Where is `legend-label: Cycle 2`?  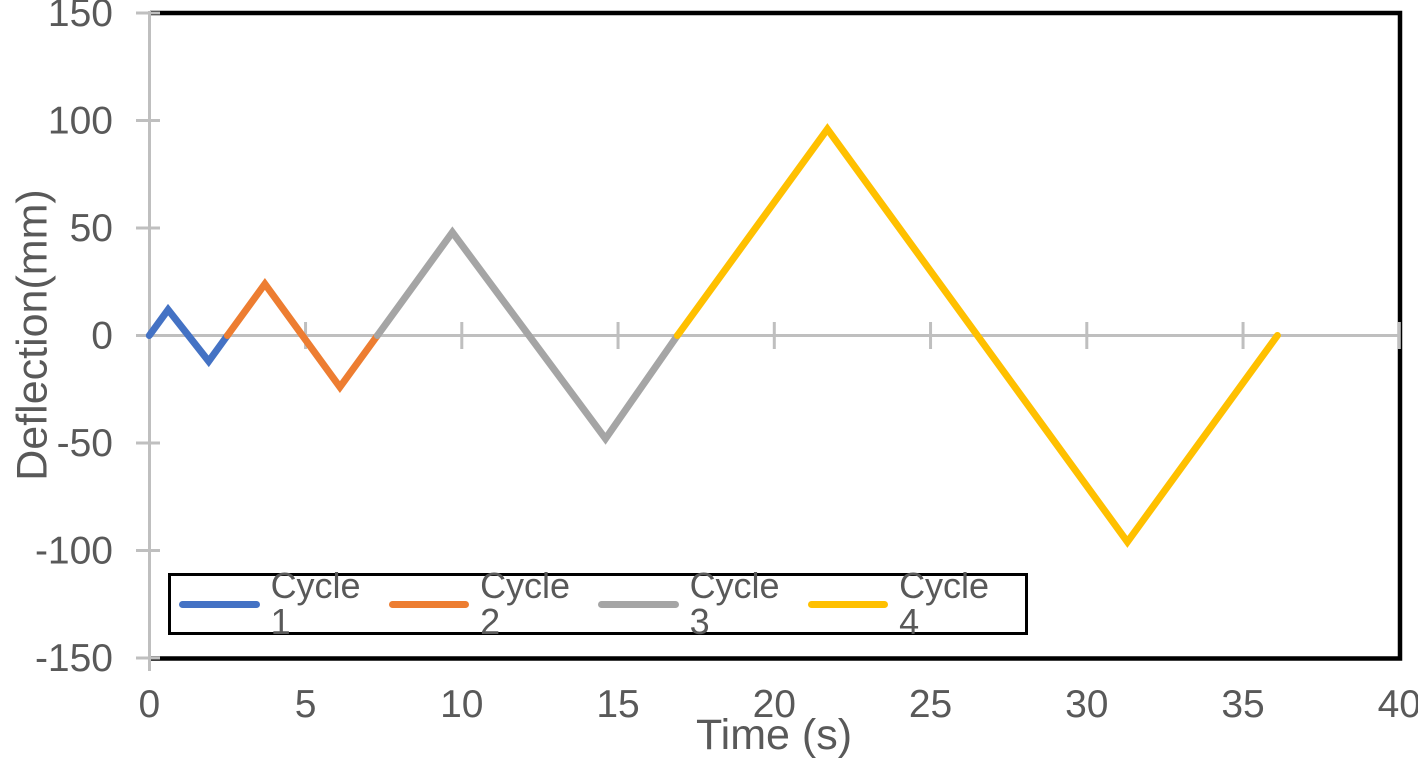
legend-label: Cycle 2 is located at coordinates (525, 603).